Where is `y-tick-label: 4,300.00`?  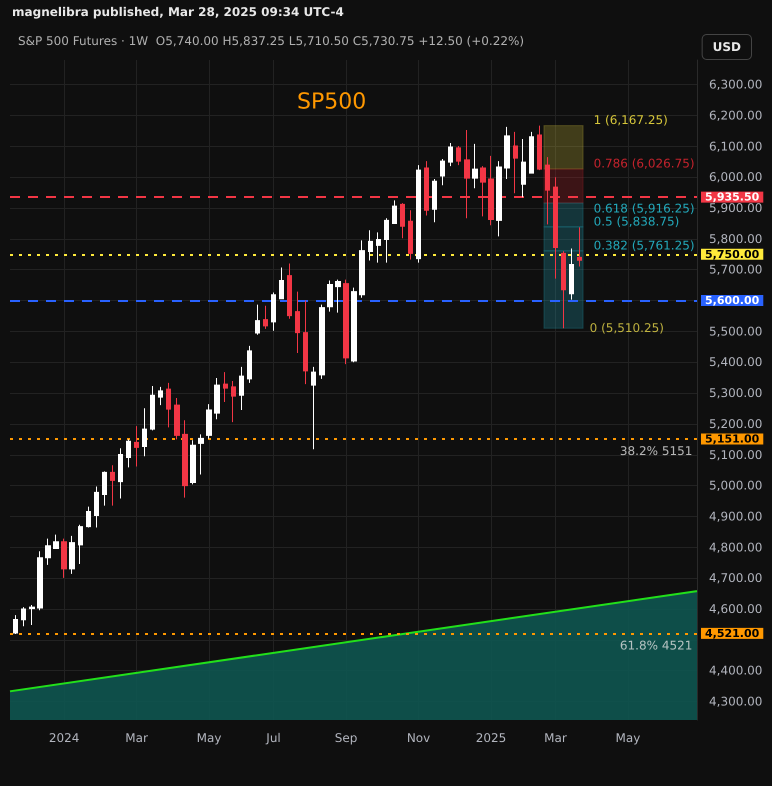 y-tick-label: 4,300.00 is located at coordinates (735, 701).